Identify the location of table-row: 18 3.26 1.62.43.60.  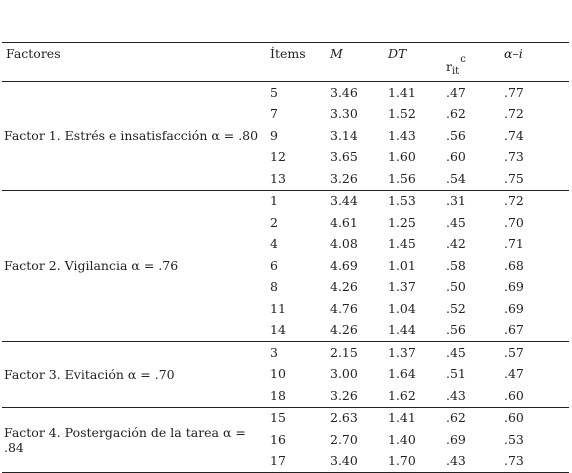
(285, 396).